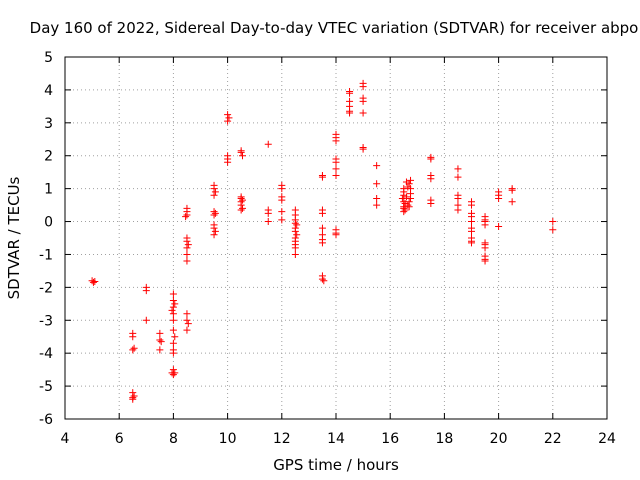 The width and height of the screenshot is (640, 480). What do you see at coordinates (282, 439) in the screenshot?
I see `x-tick-label: 12` at bounding box center [282, 439].